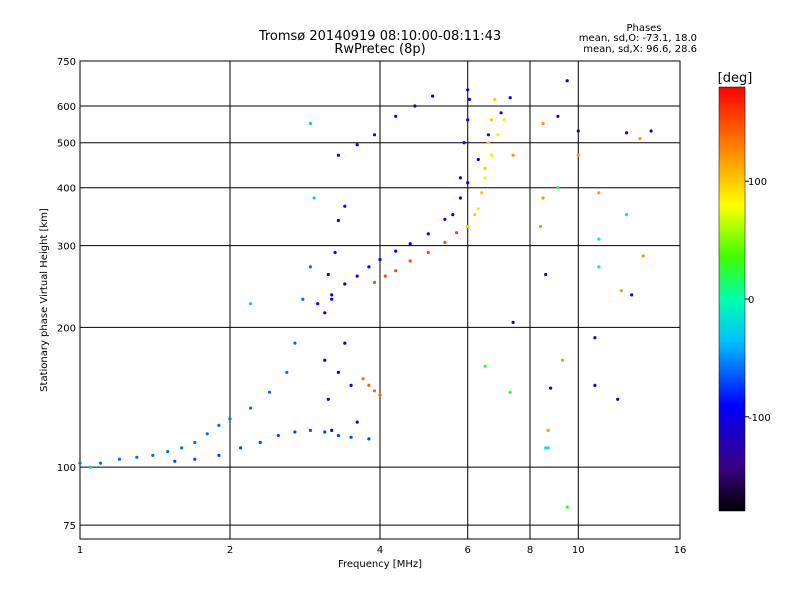  Describe the element at coordinates (66, 62) in the screenshot. I see `y-tick-label: 750` at that location.